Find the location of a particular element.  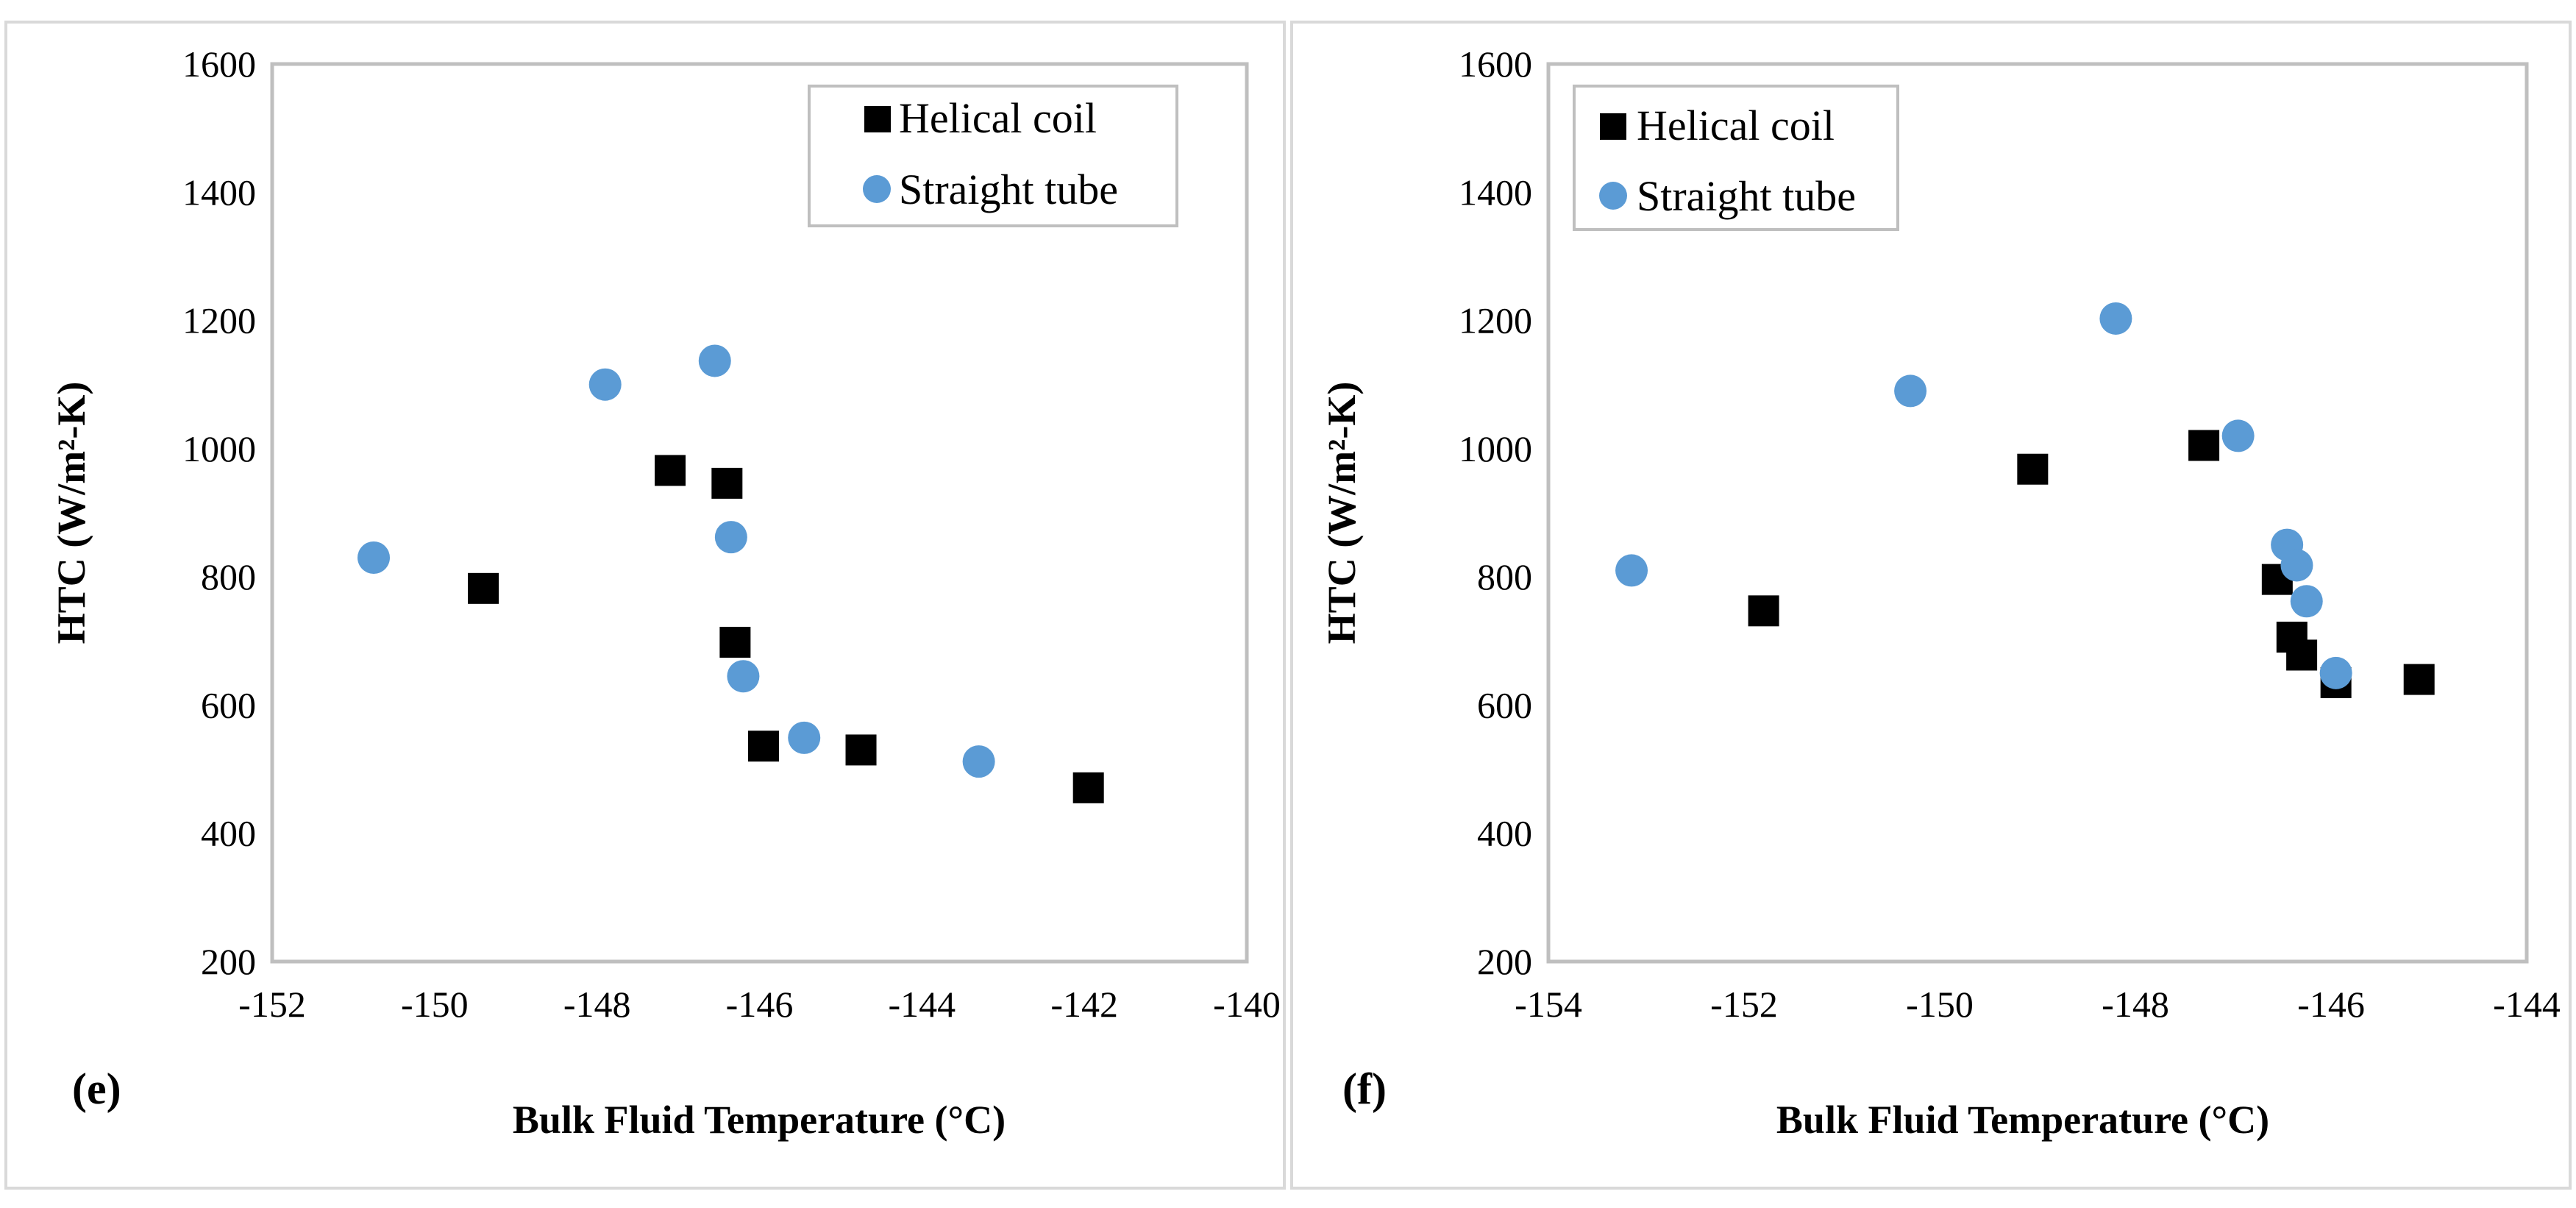

y-tick-label-e-6: 1400 is located at coordinates (219, 192).